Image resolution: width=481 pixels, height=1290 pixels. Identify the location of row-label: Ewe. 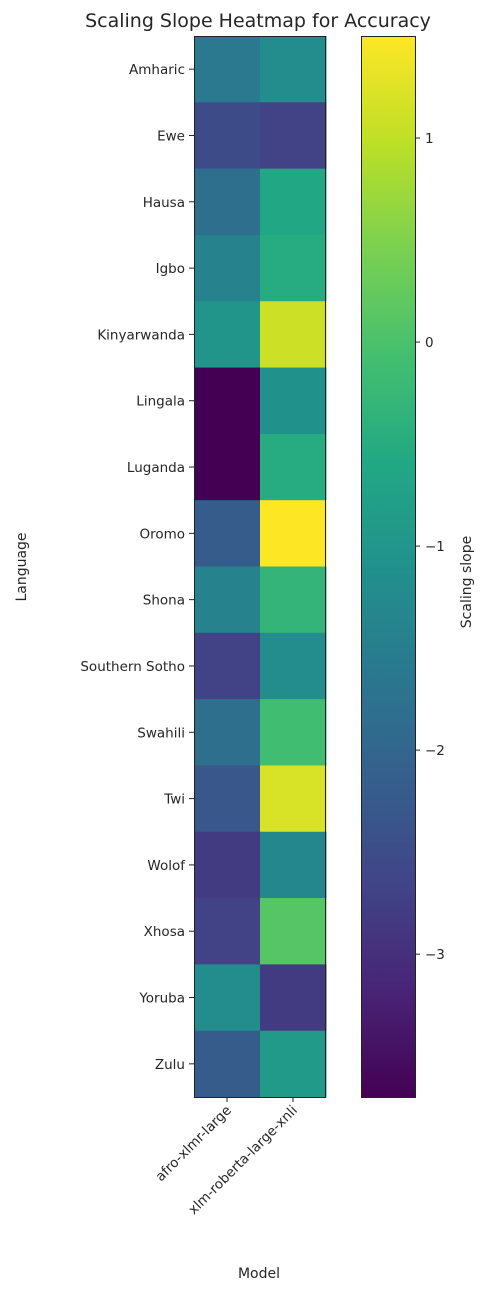
(171, 136).